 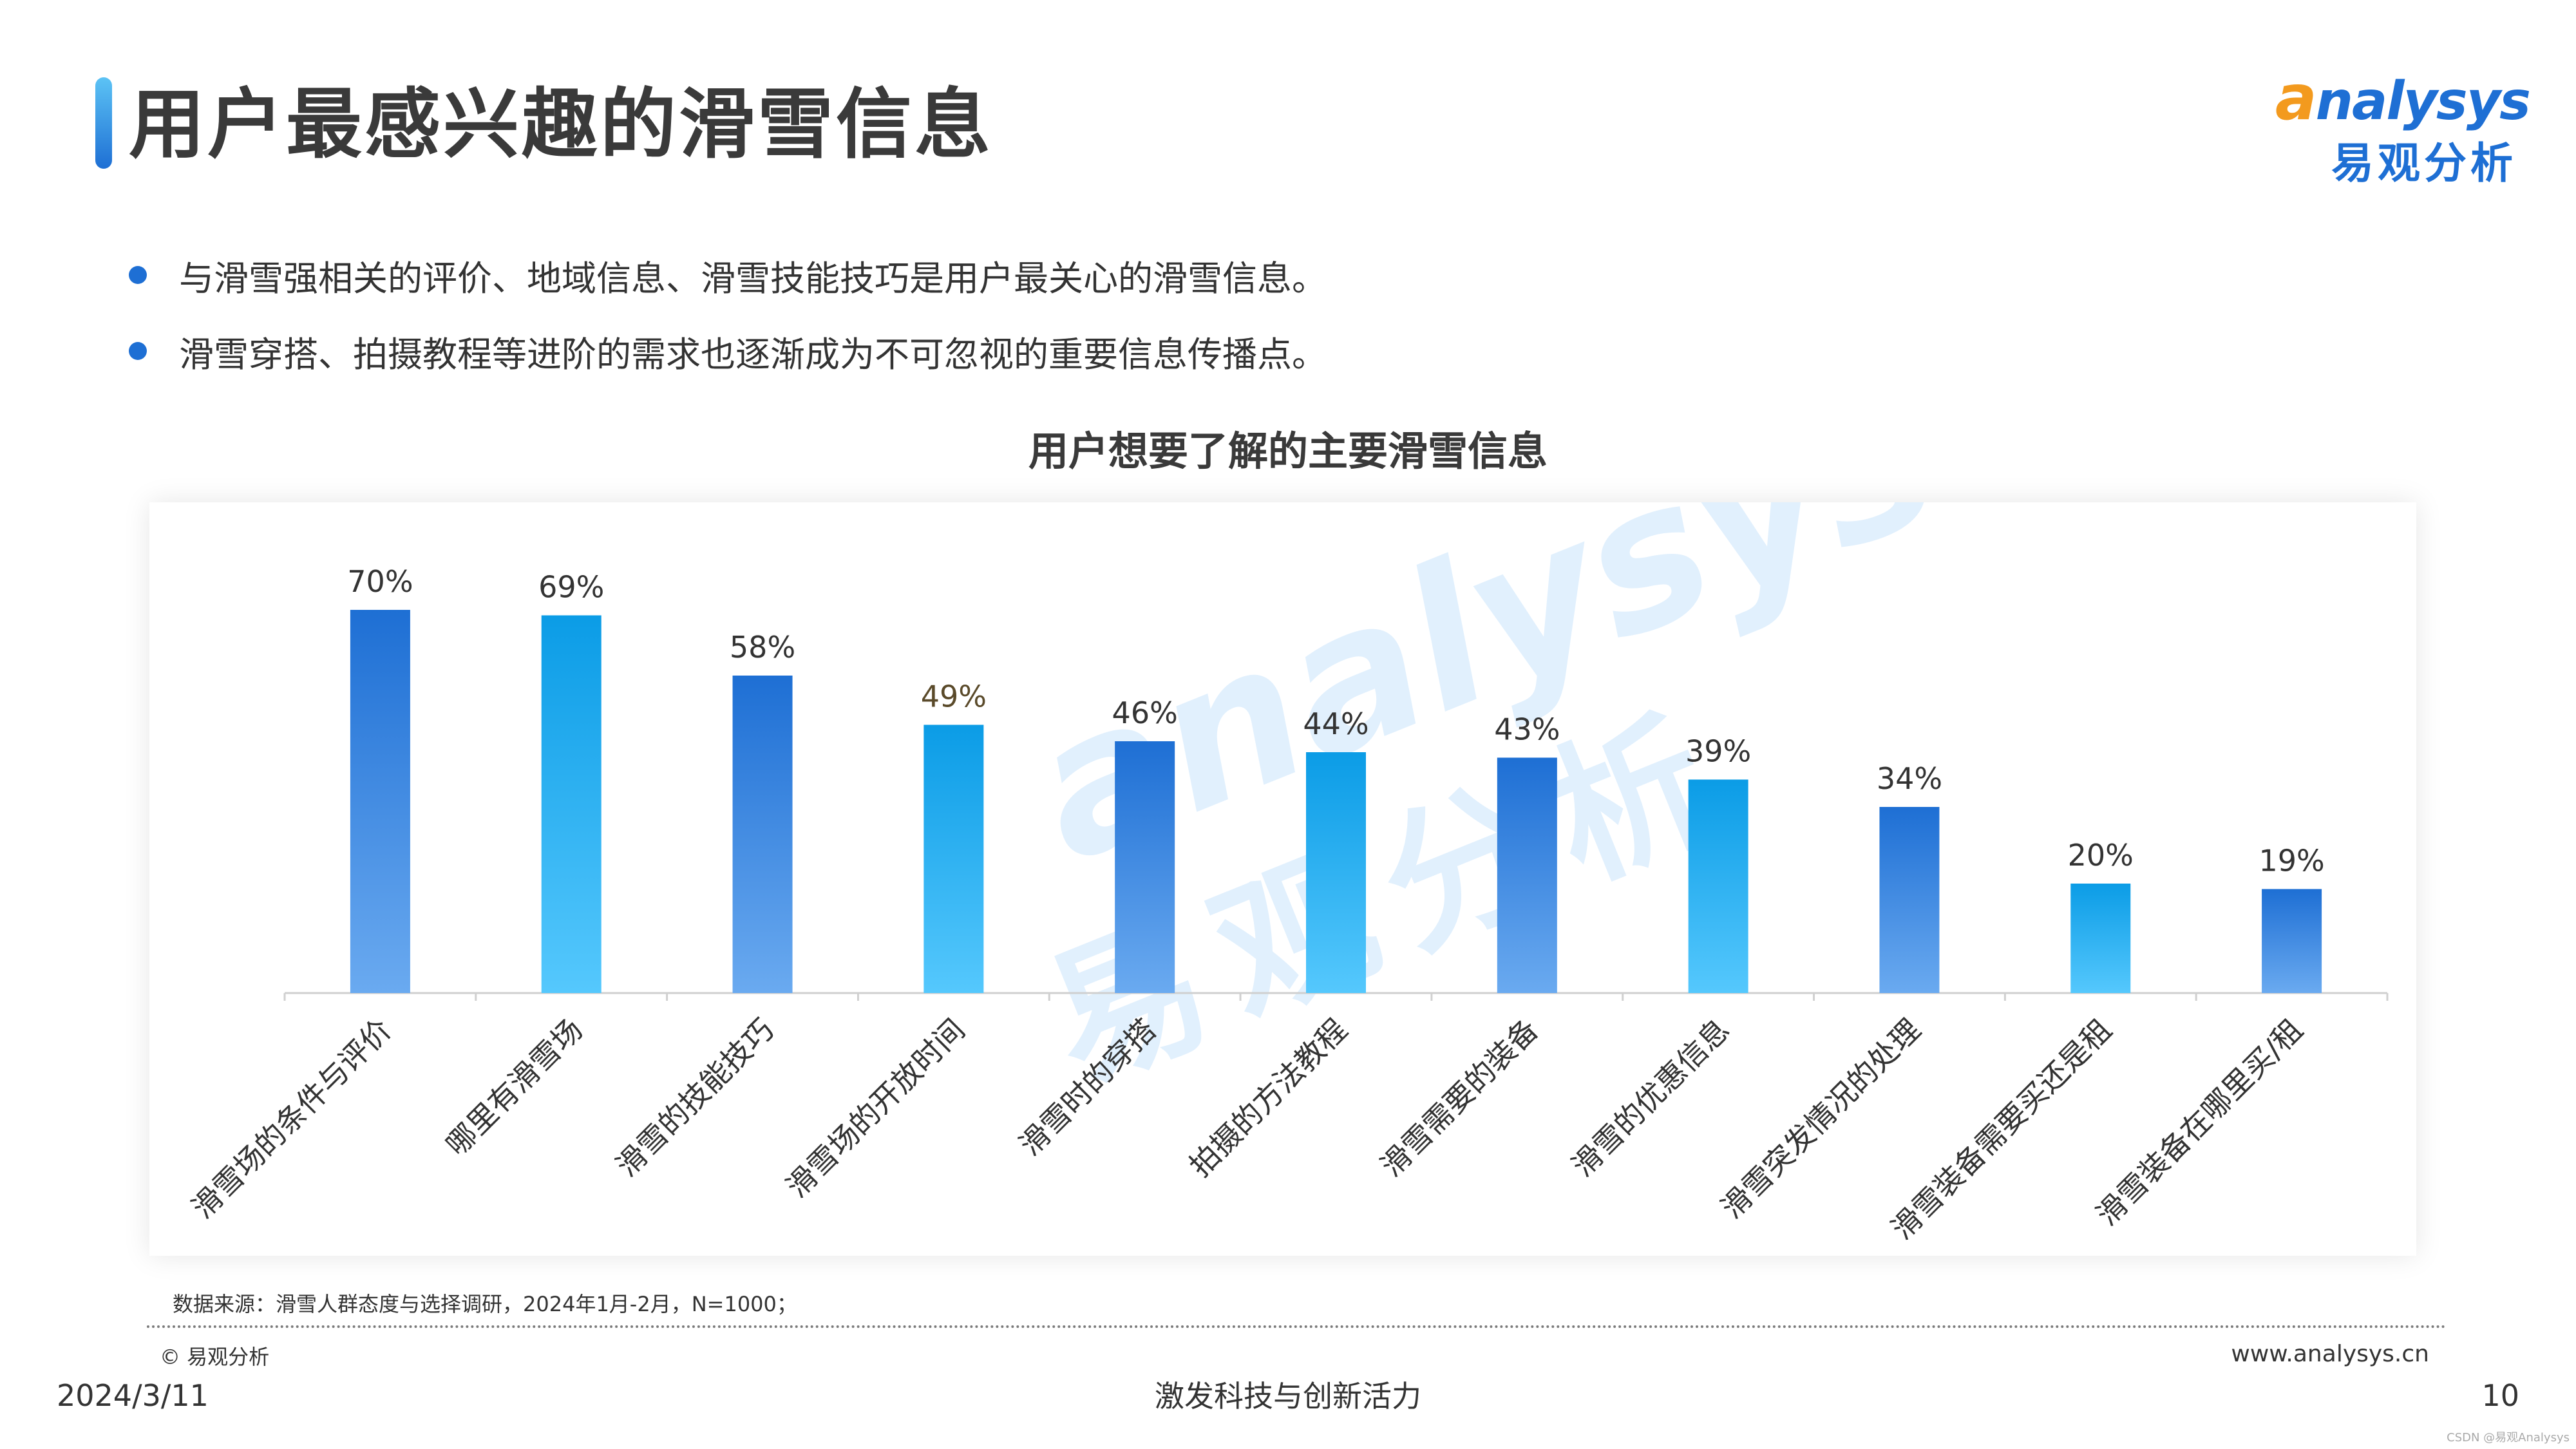 What do you see at coordinates (2424, 163) in the screenshot?
I see `logo-chinese-name: 易观分析` at bounding box center [2424, 163].